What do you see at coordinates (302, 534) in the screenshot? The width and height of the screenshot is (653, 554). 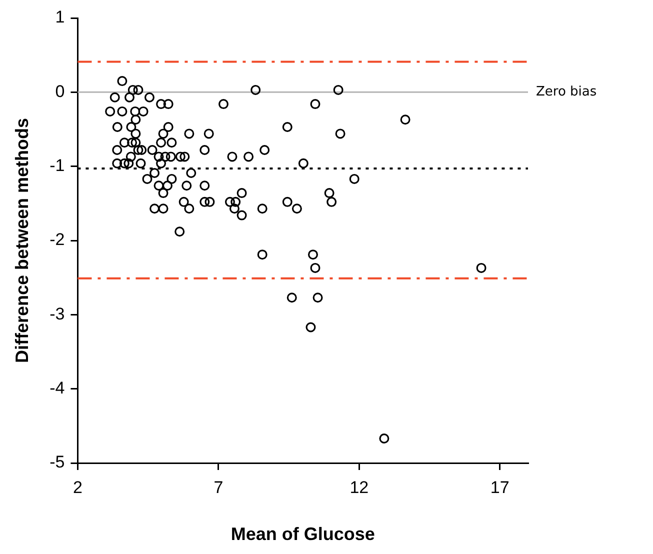 I see `x-axis-title: Mean of Glucose` at bounding box center [302, 534].